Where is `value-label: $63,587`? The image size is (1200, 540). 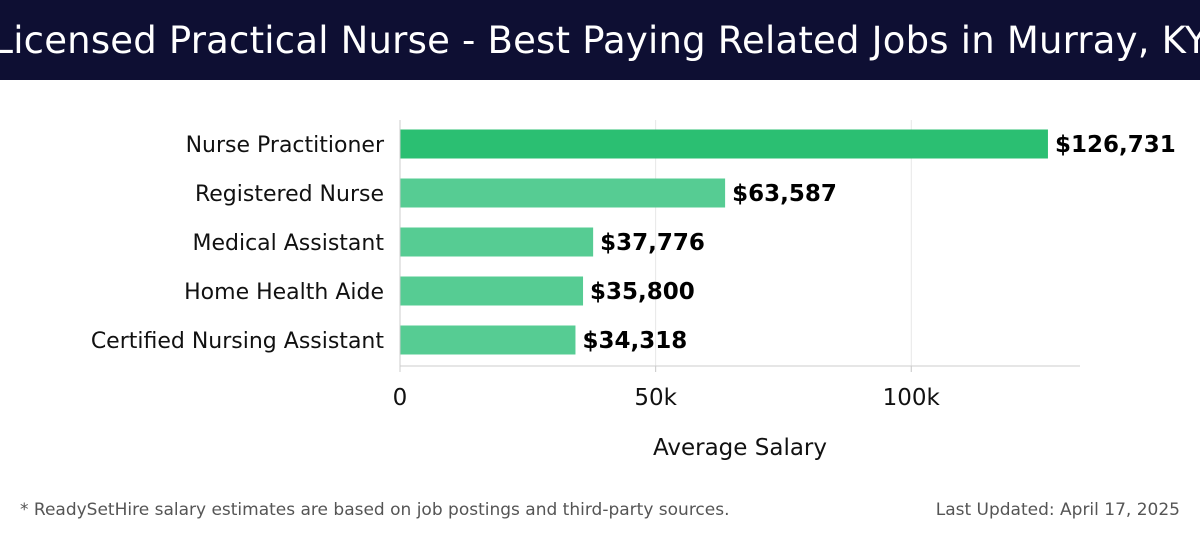
value-label: $63,587 is located at coordinates (784, 194).